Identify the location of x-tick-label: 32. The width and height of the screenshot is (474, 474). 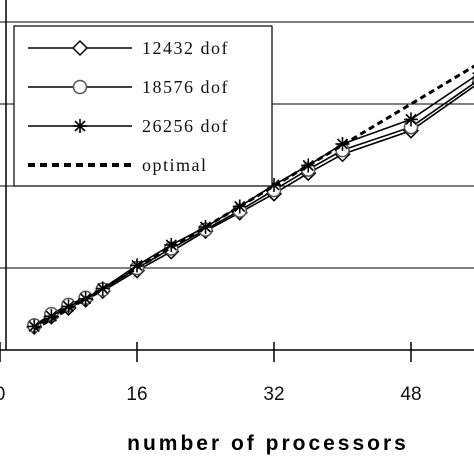
(273, 394).